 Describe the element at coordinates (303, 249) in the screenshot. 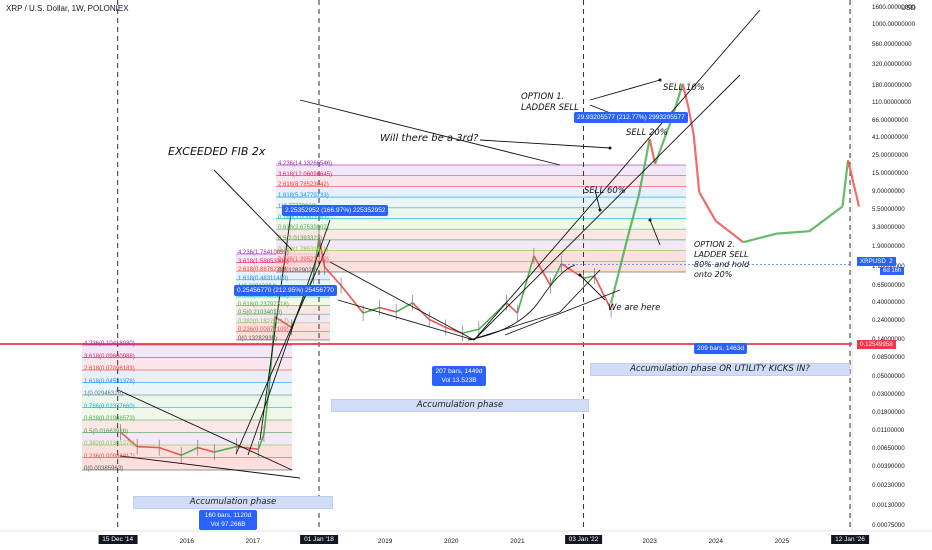

I see `fib-level-label: 0.382(1.78531411)` at that location.